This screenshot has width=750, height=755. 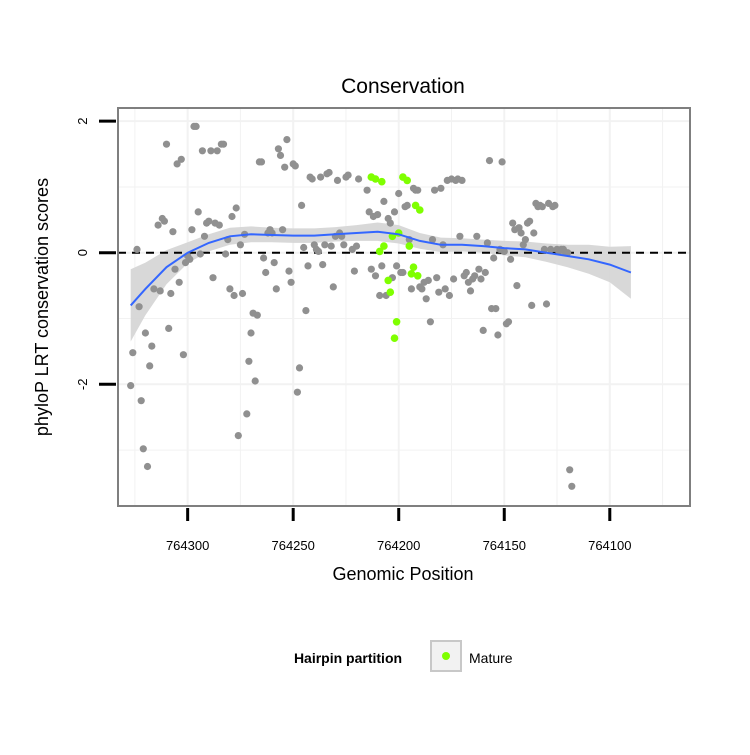 What do you see at coordinates (82, 121) in the screenshot?
I see `y-tick-label: 2` at bounding box center [82, 121].